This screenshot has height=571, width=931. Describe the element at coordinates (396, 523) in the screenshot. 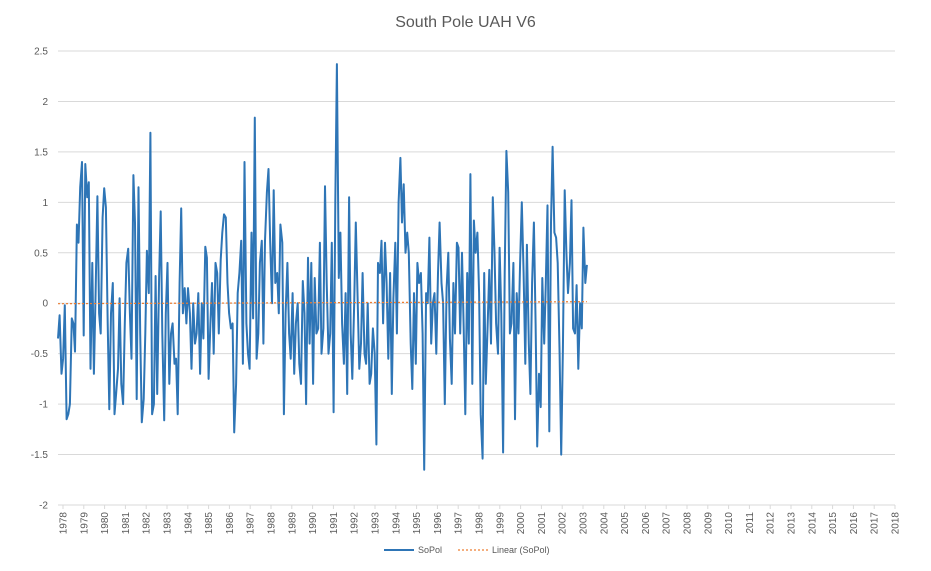

I see `x-tick-label: 1994` at that location.